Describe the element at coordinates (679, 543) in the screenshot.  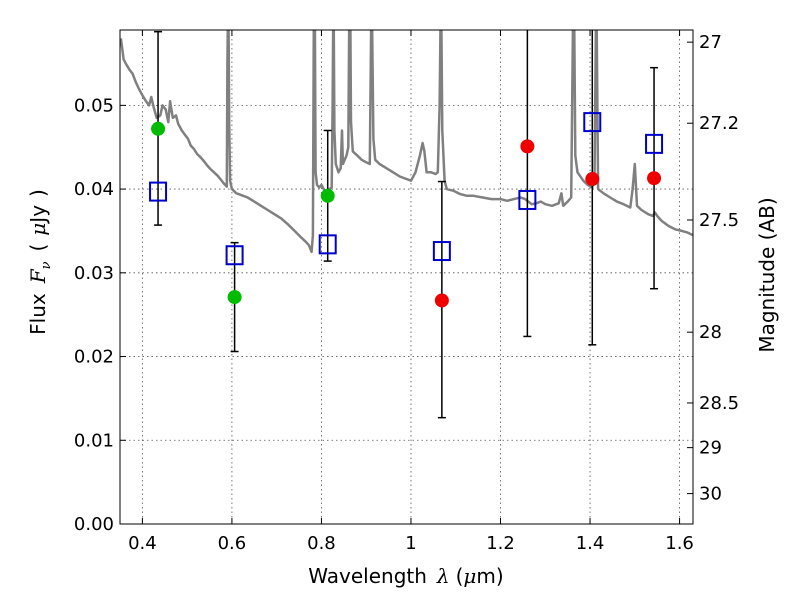
I see `x-tick-label: 1.6` at that location.